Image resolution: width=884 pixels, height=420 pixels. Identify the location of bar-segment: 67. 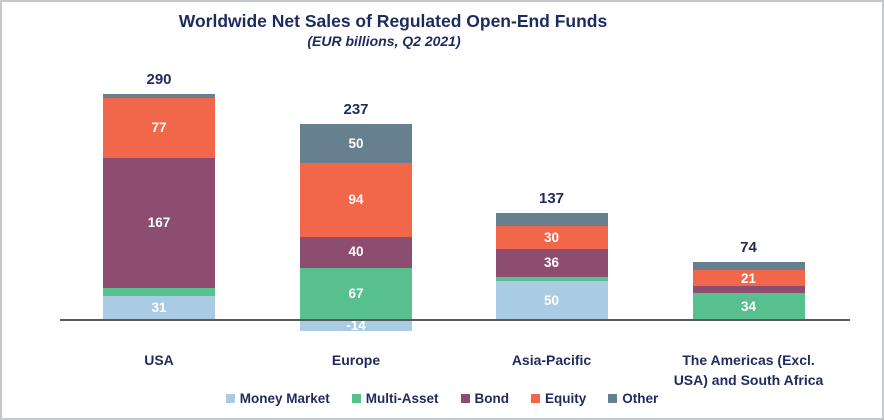
(356, 293).